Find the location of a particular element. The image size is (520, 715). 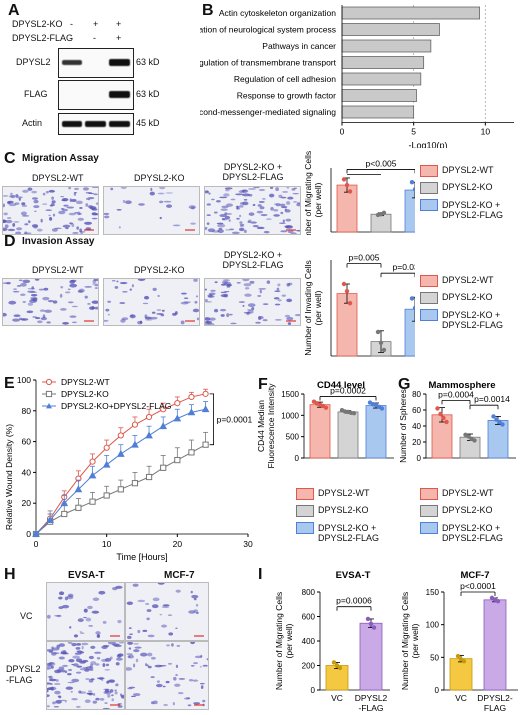

y-axis-label: (per well) is located at coordinates (289, 640).